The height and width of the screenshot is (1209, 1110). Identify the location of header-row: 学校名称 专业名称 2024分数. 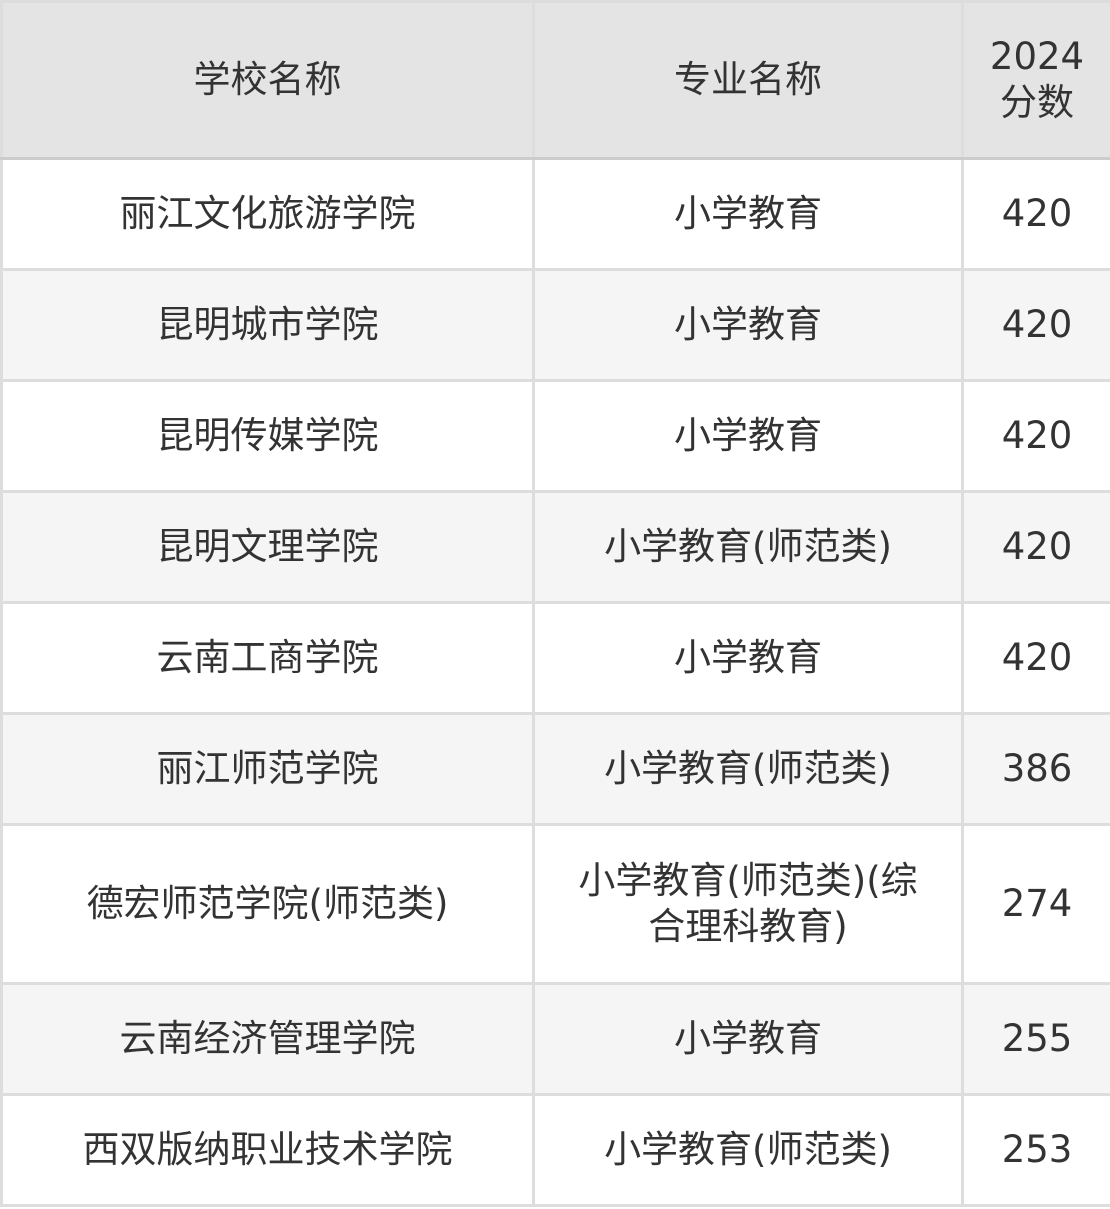
(555, 80).